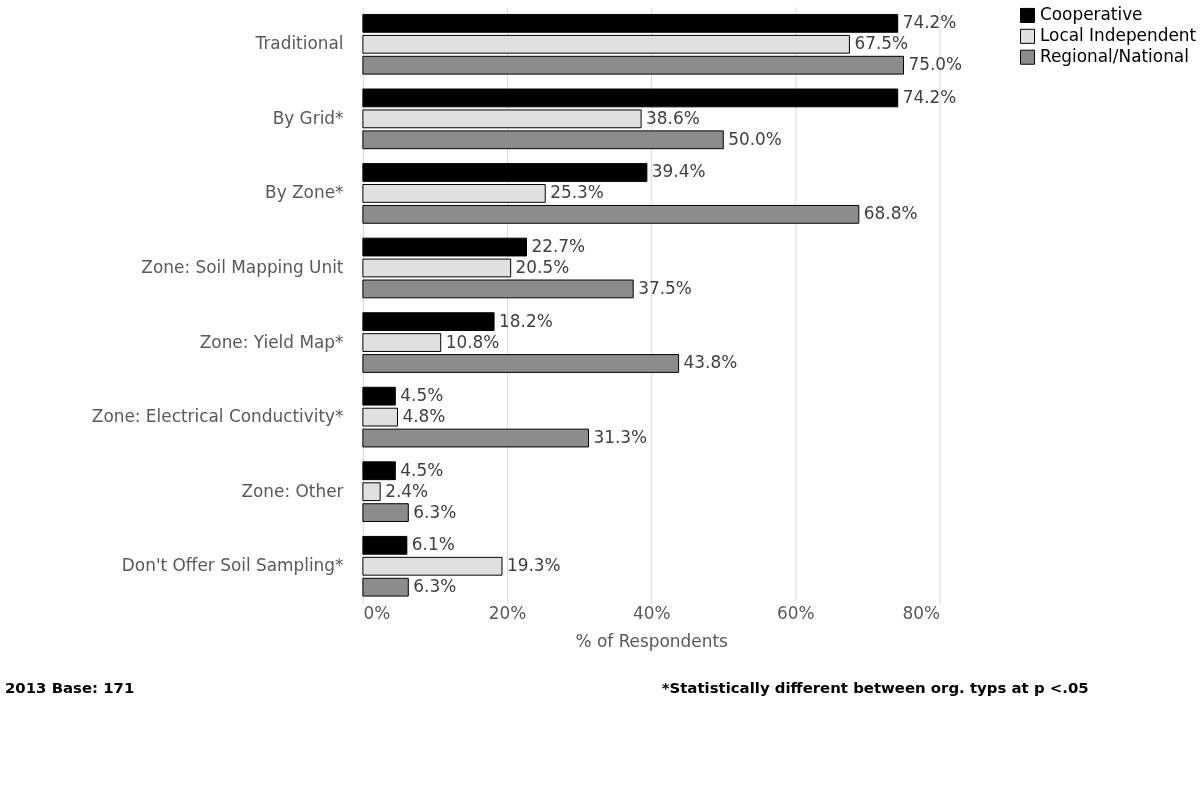  I want to click on data-label: 25.3%, so click(577, 192).